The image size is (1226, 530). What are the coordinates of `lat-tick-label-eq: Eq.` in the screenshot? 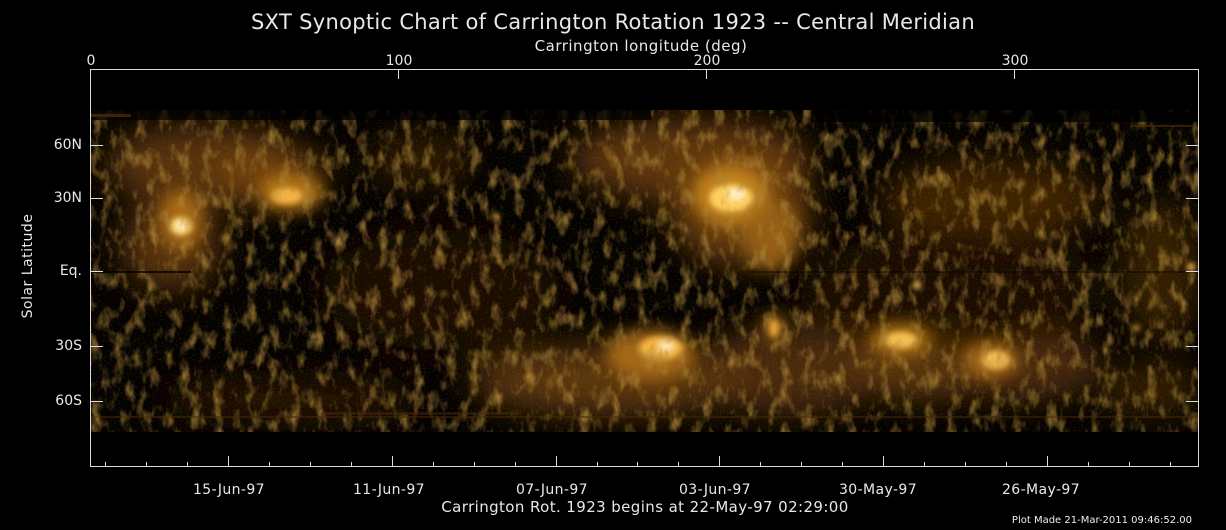 It's located at (70, 271).